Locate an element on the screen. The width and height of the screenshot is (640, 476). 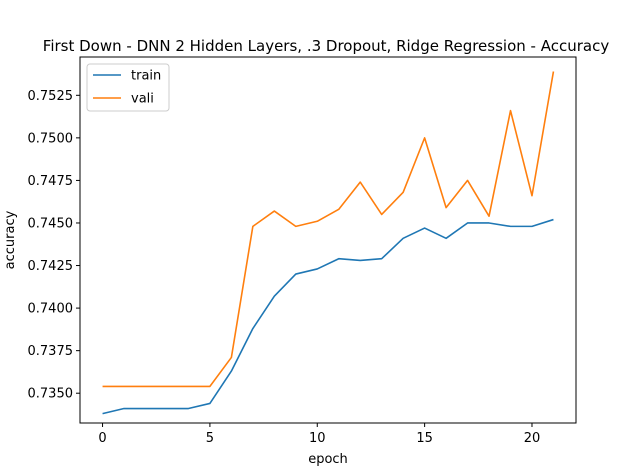
y-tick-label: 0.7350 is located at coordinates (51, 394).